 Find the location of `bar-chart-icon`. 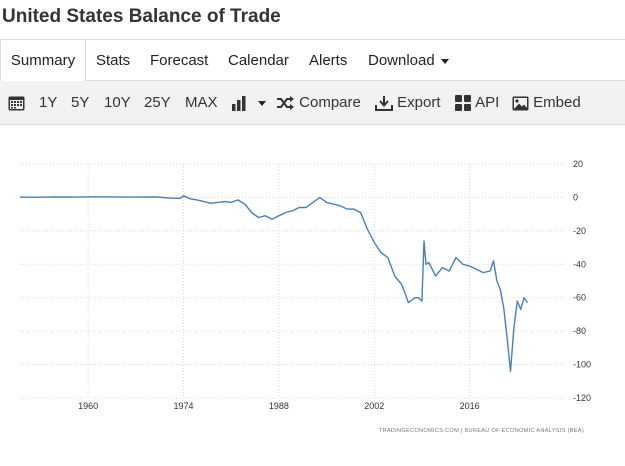

bar-chart-icon is located at coordinates (239, 103).